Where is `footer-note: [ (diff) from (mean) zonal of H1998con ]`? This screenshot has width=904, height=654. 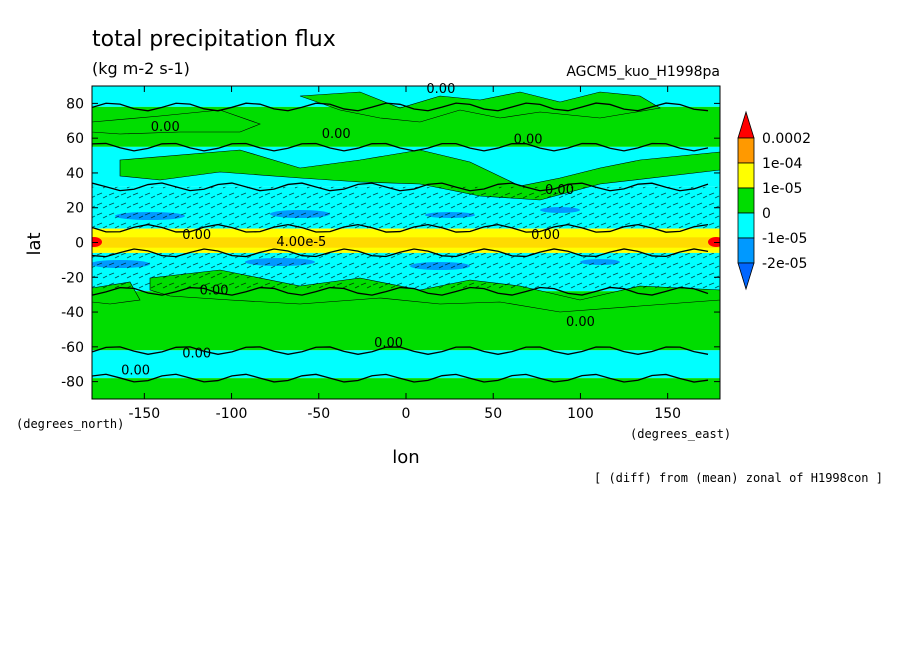
footer-note: [ (diff) from (mean) zonal of H1998con ] is located at coordinates (738, 478).